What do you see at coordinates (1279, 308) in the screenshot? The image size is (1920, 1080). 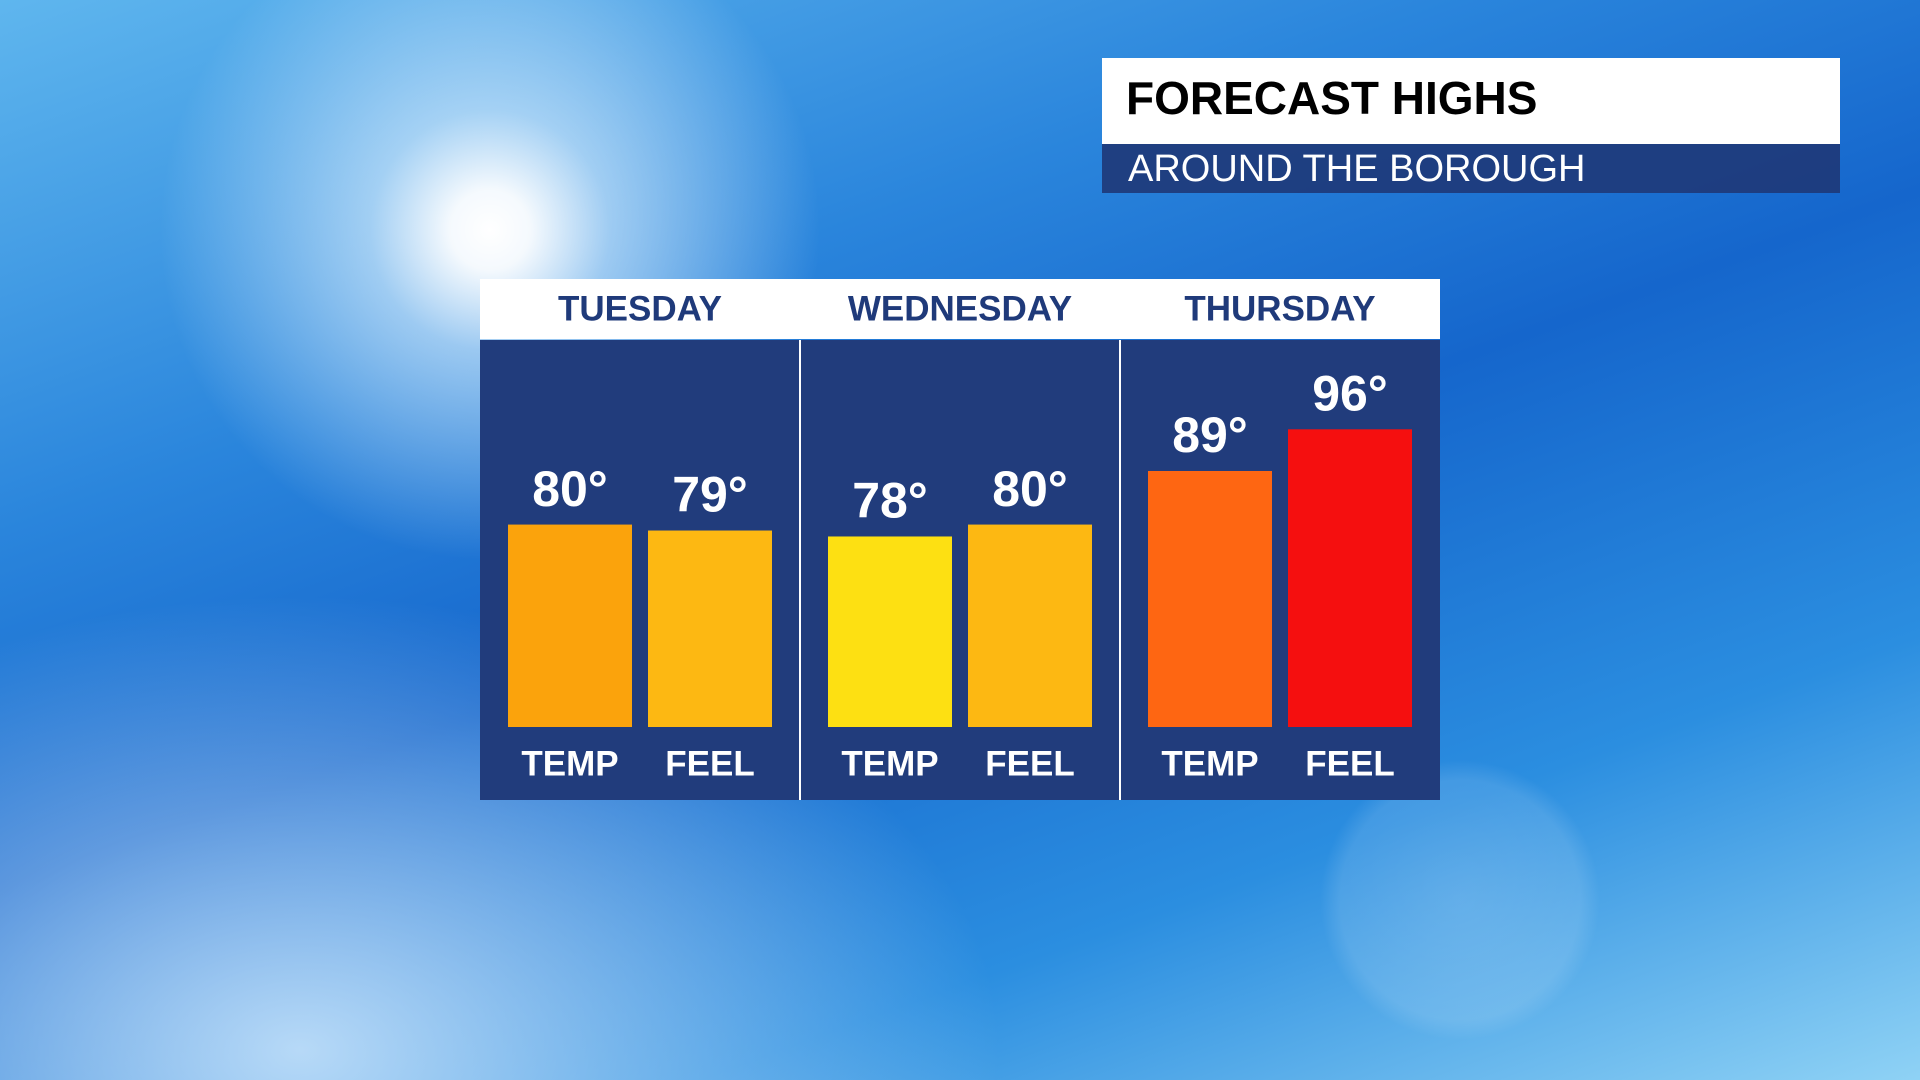 I see `day-label: THURSDAY` at bounding box center [1279, 308].